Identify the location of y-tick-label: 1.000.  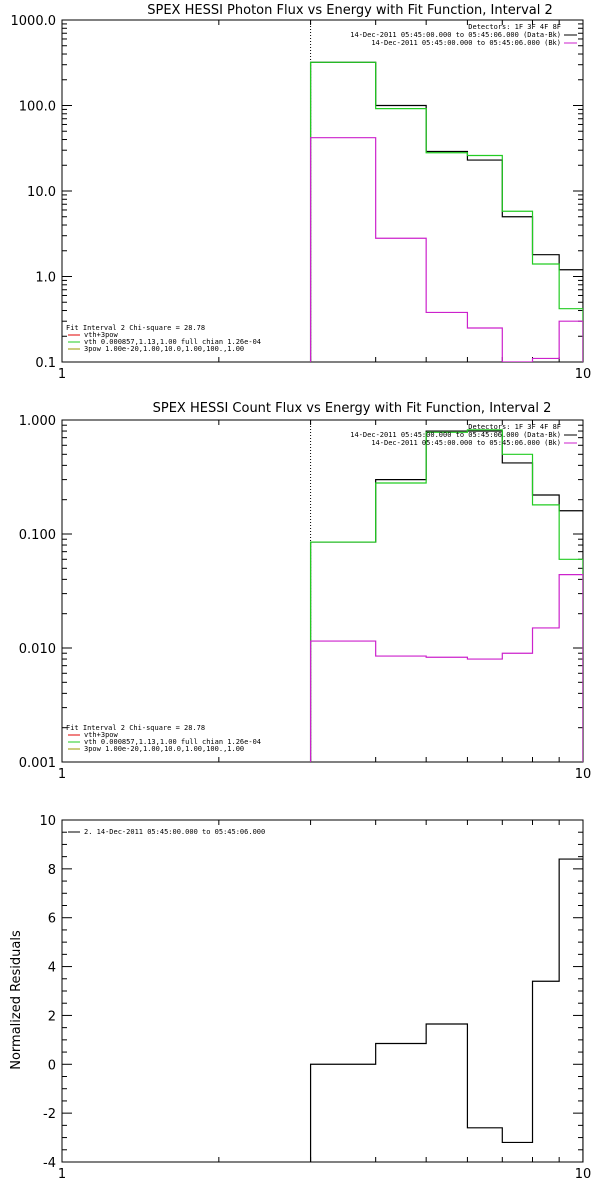
(37, 421).